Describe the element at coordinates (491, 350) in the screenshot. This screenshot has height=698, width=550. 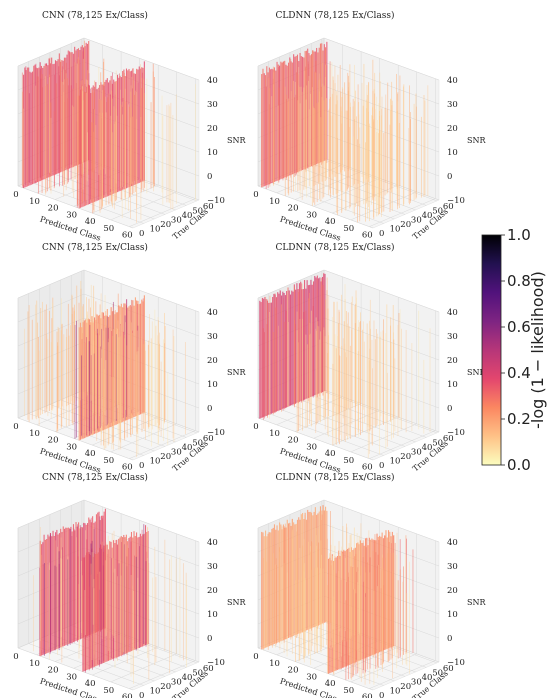
I see `colorbar-gradient` at that location.